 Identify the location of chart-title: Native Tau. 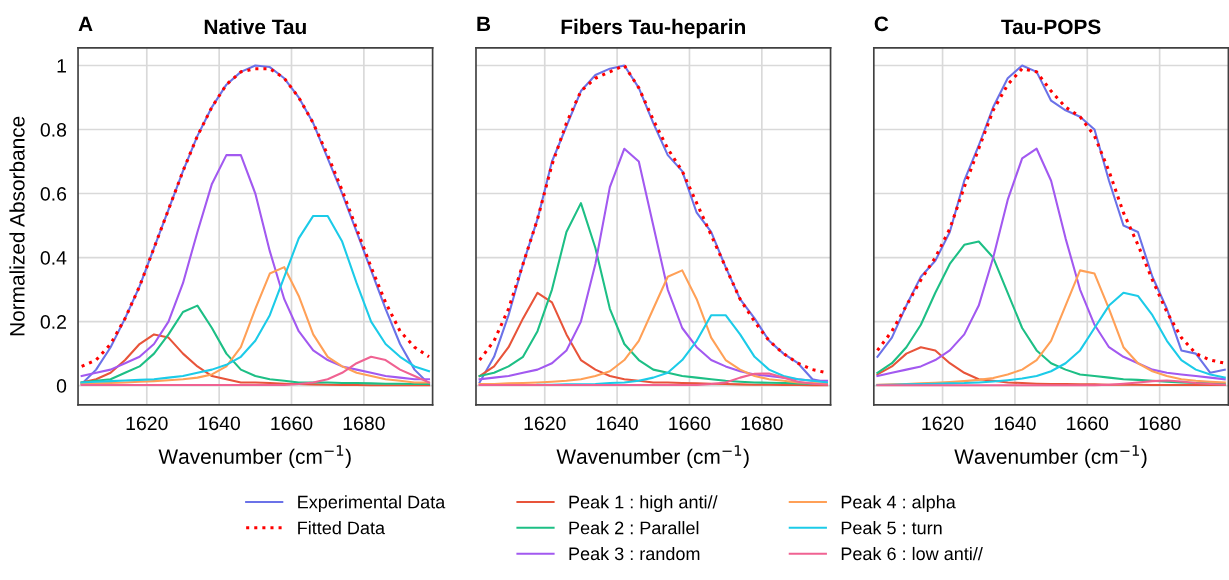
(255, 26).